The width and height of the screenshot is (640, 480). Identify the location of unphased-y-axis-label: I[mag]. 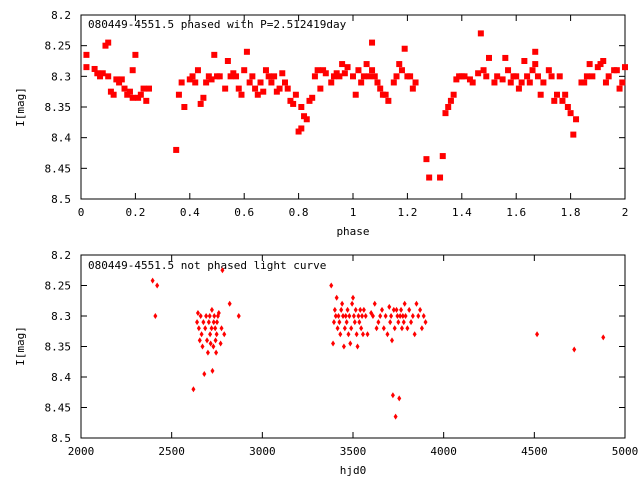
(20, 346).